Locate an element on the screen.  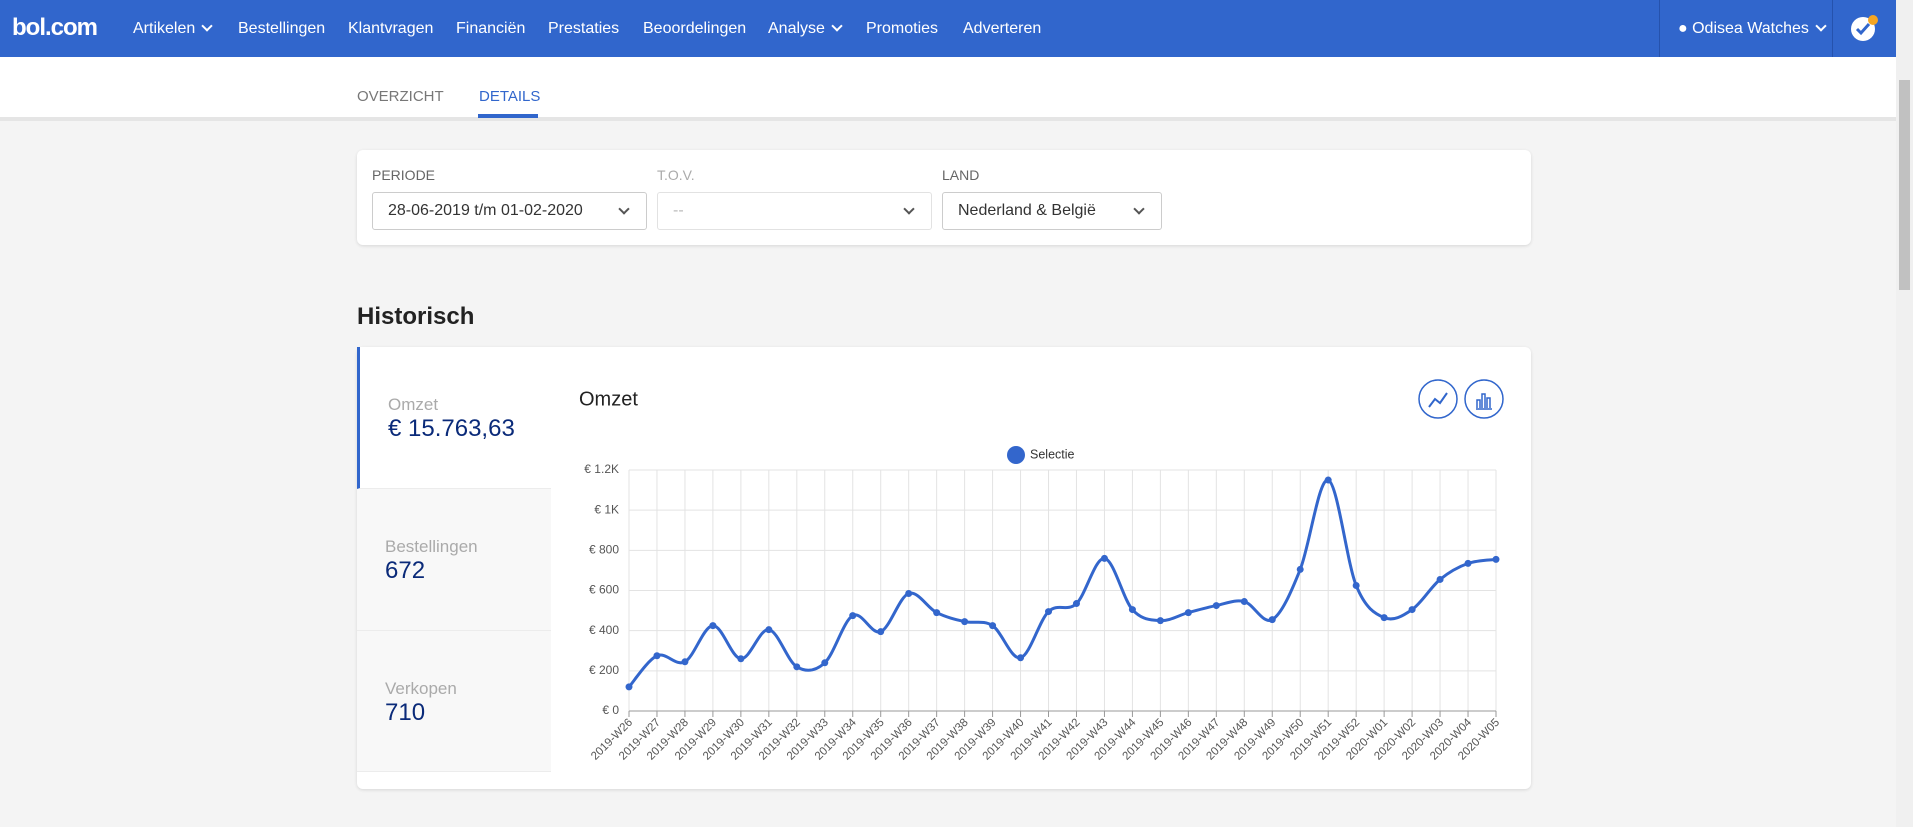
period-select: 28-06-2019 t/m 01-02-2020 is located at coordinates (509, 211).